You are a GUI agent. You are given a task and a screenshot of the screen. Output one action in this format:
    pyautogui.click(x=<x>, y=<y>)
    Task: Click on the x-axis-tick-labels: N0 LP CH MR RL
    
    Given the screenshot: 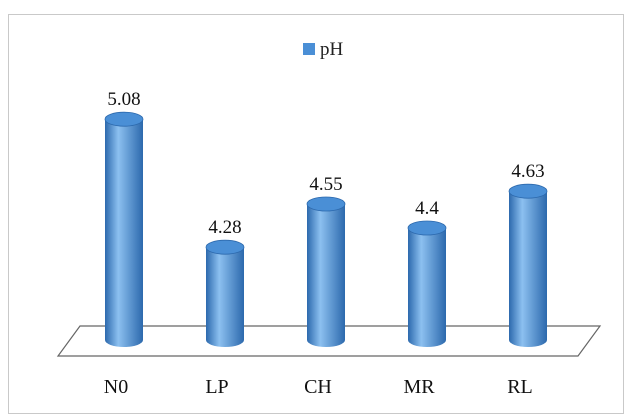 What is the action you would take?
    pyautogui.click(x=318, y=387)
    